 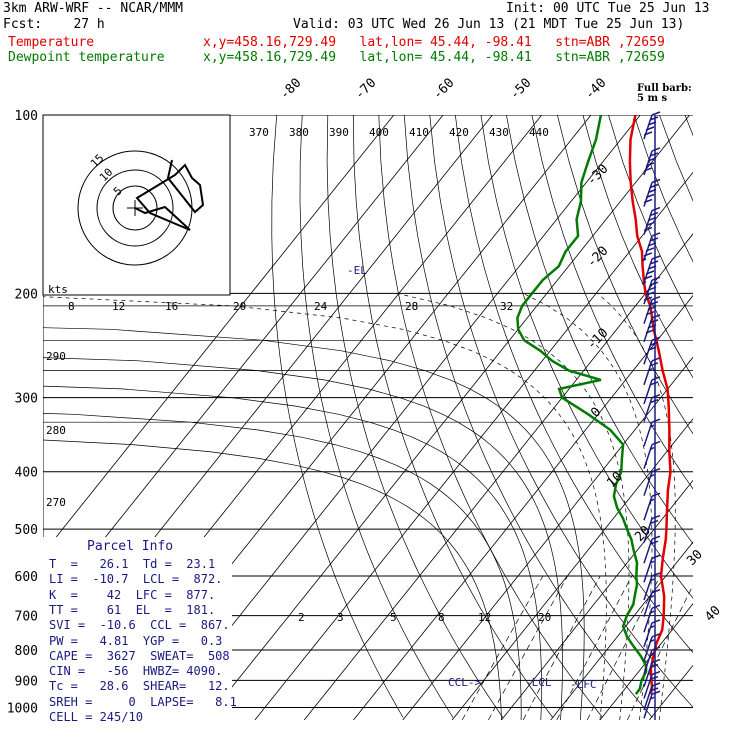 I want to click on parcel-level-label: -LFC, so click(x=583, y=684).